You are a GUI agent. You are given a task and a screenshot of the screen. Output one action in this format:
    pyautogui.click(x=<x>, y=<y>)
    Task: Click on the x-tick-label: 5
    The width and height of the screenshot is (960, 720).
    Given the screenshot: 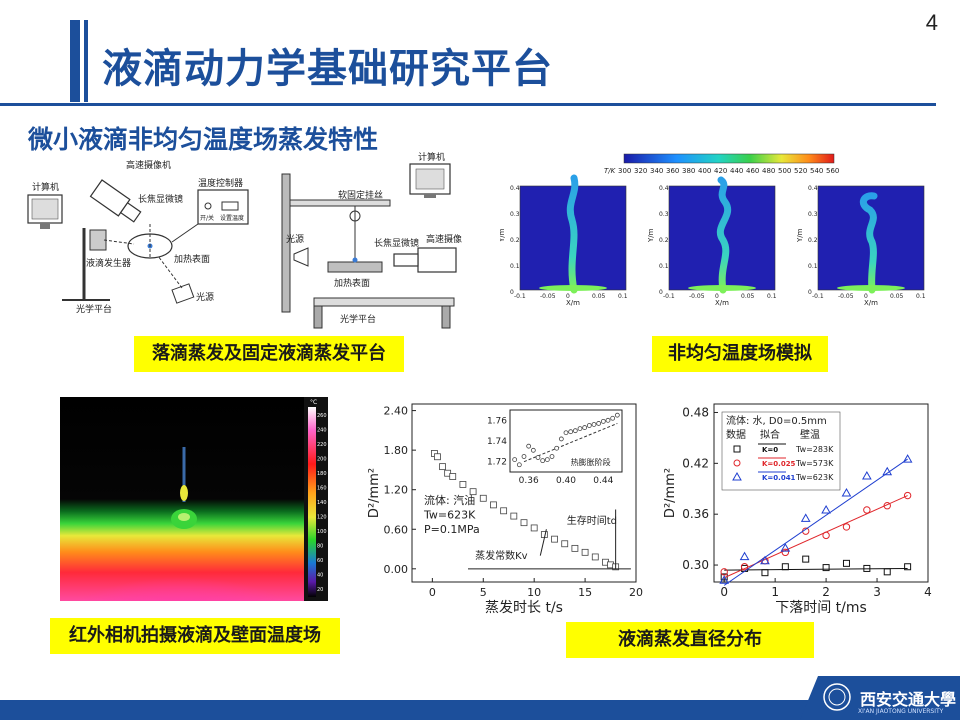 What is the action you would take?
    pyautogui.click(x=483, y=592)
    